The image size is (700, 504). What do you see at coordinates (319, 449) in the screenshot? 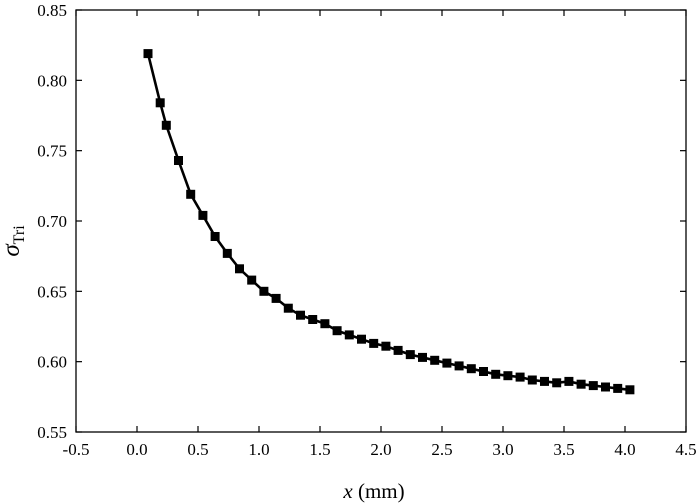
I see `x-tick-label: 1.5` at bounding box center [319, 449].